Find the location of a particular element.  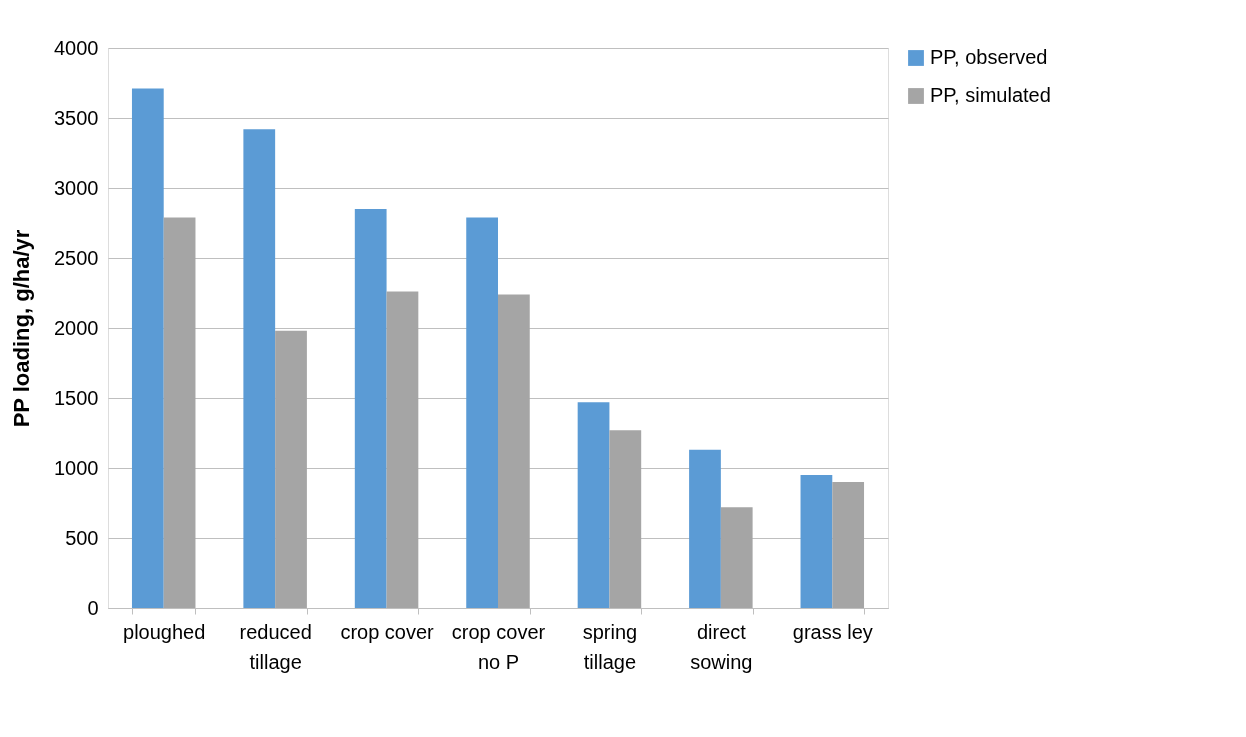

y-axis-title: PP loading, g/ha/yr is located at coordinates (22, 328).